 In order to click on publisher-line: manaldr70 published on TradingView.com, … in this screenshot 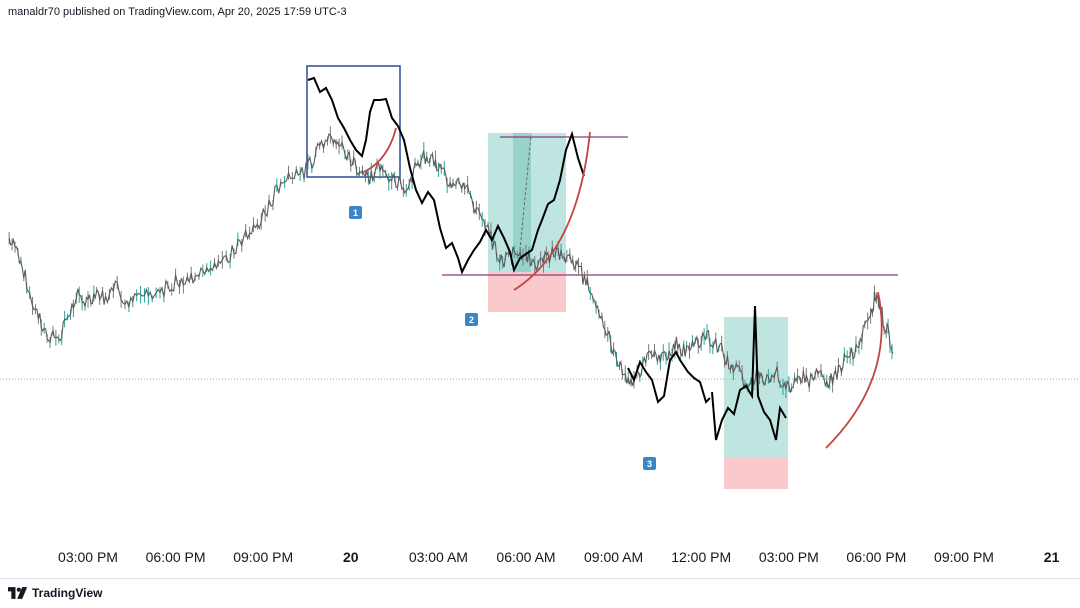, I will do `click(177, 12)`.